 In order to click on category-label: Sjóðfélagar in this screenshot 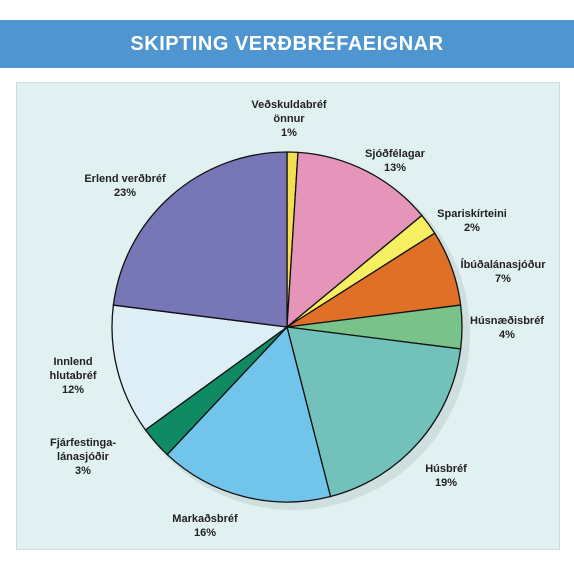, I will do `click(395, 154)`.